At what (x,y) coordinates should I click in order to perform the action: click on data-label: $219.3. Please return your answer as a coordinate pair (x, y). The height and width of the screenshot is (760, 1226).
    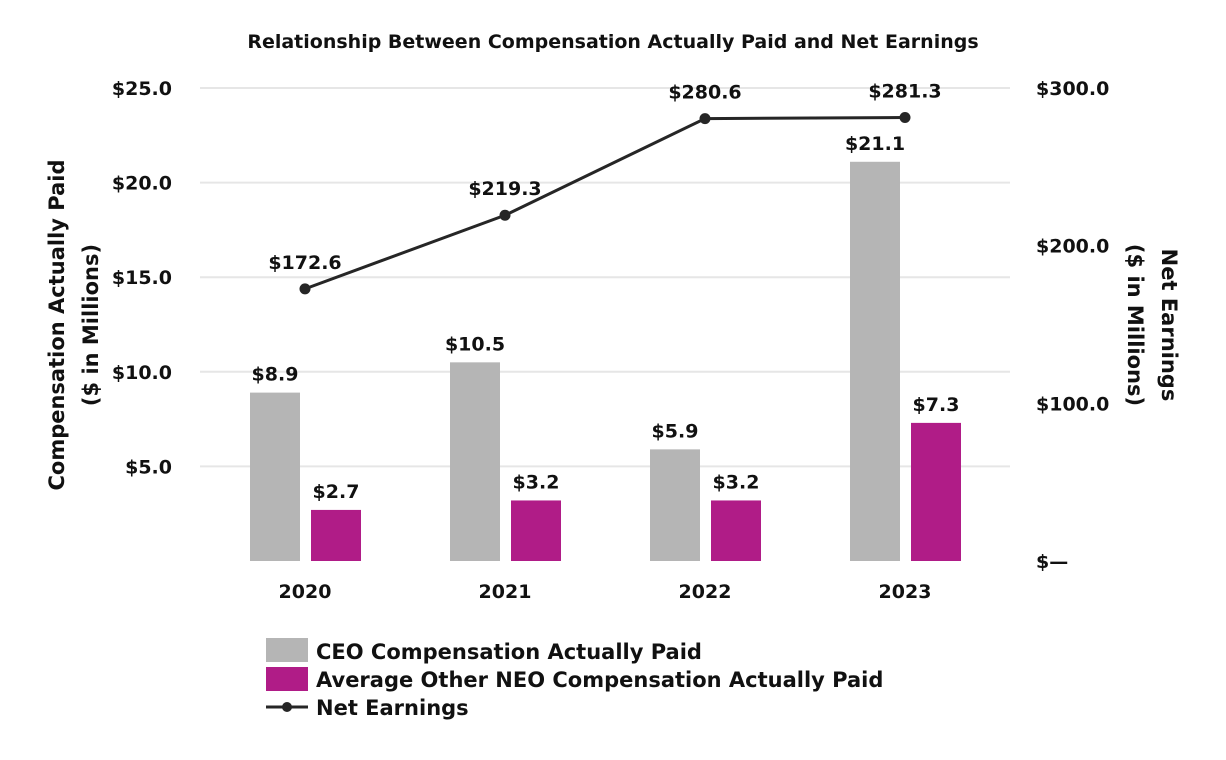
    Looking at the image, I should click on (504, 189).